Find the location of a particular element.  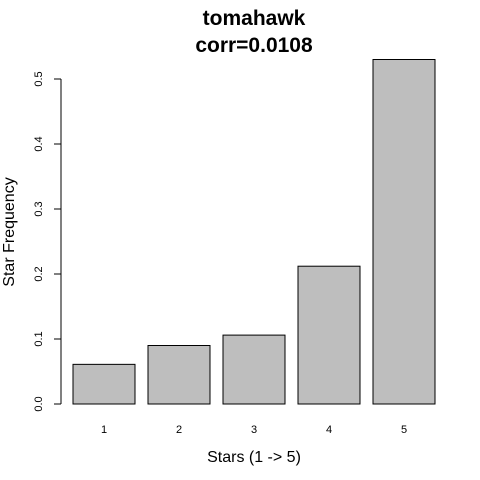

y-tick-label: 0.2 is located at coordinates (39, 273).